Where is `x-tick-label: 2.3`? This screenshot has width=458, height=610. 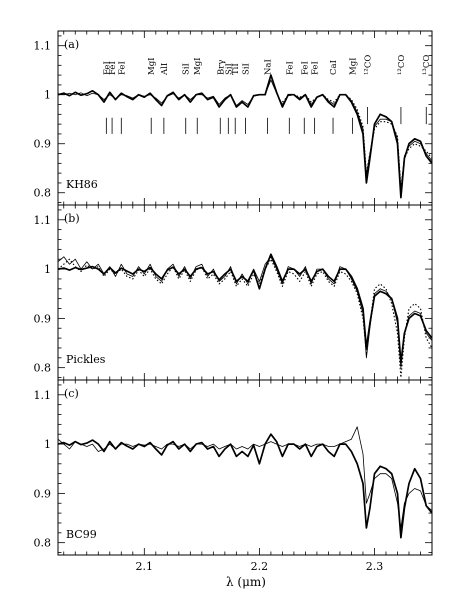 x-tick-label: 2.3 is located at coordinates (375, 566).